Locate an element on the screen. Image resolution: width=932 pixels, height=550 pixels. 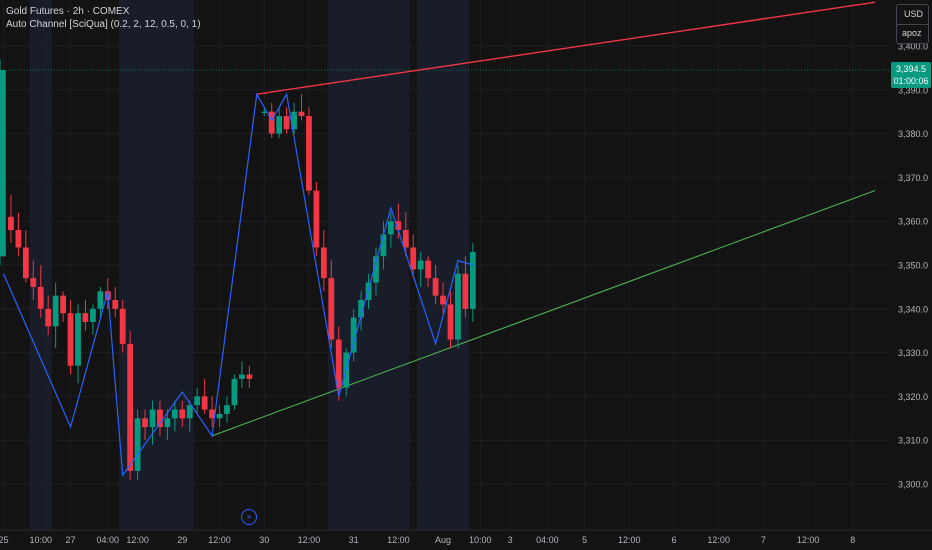
time-axis-bg is located at coordinates (445, 540).